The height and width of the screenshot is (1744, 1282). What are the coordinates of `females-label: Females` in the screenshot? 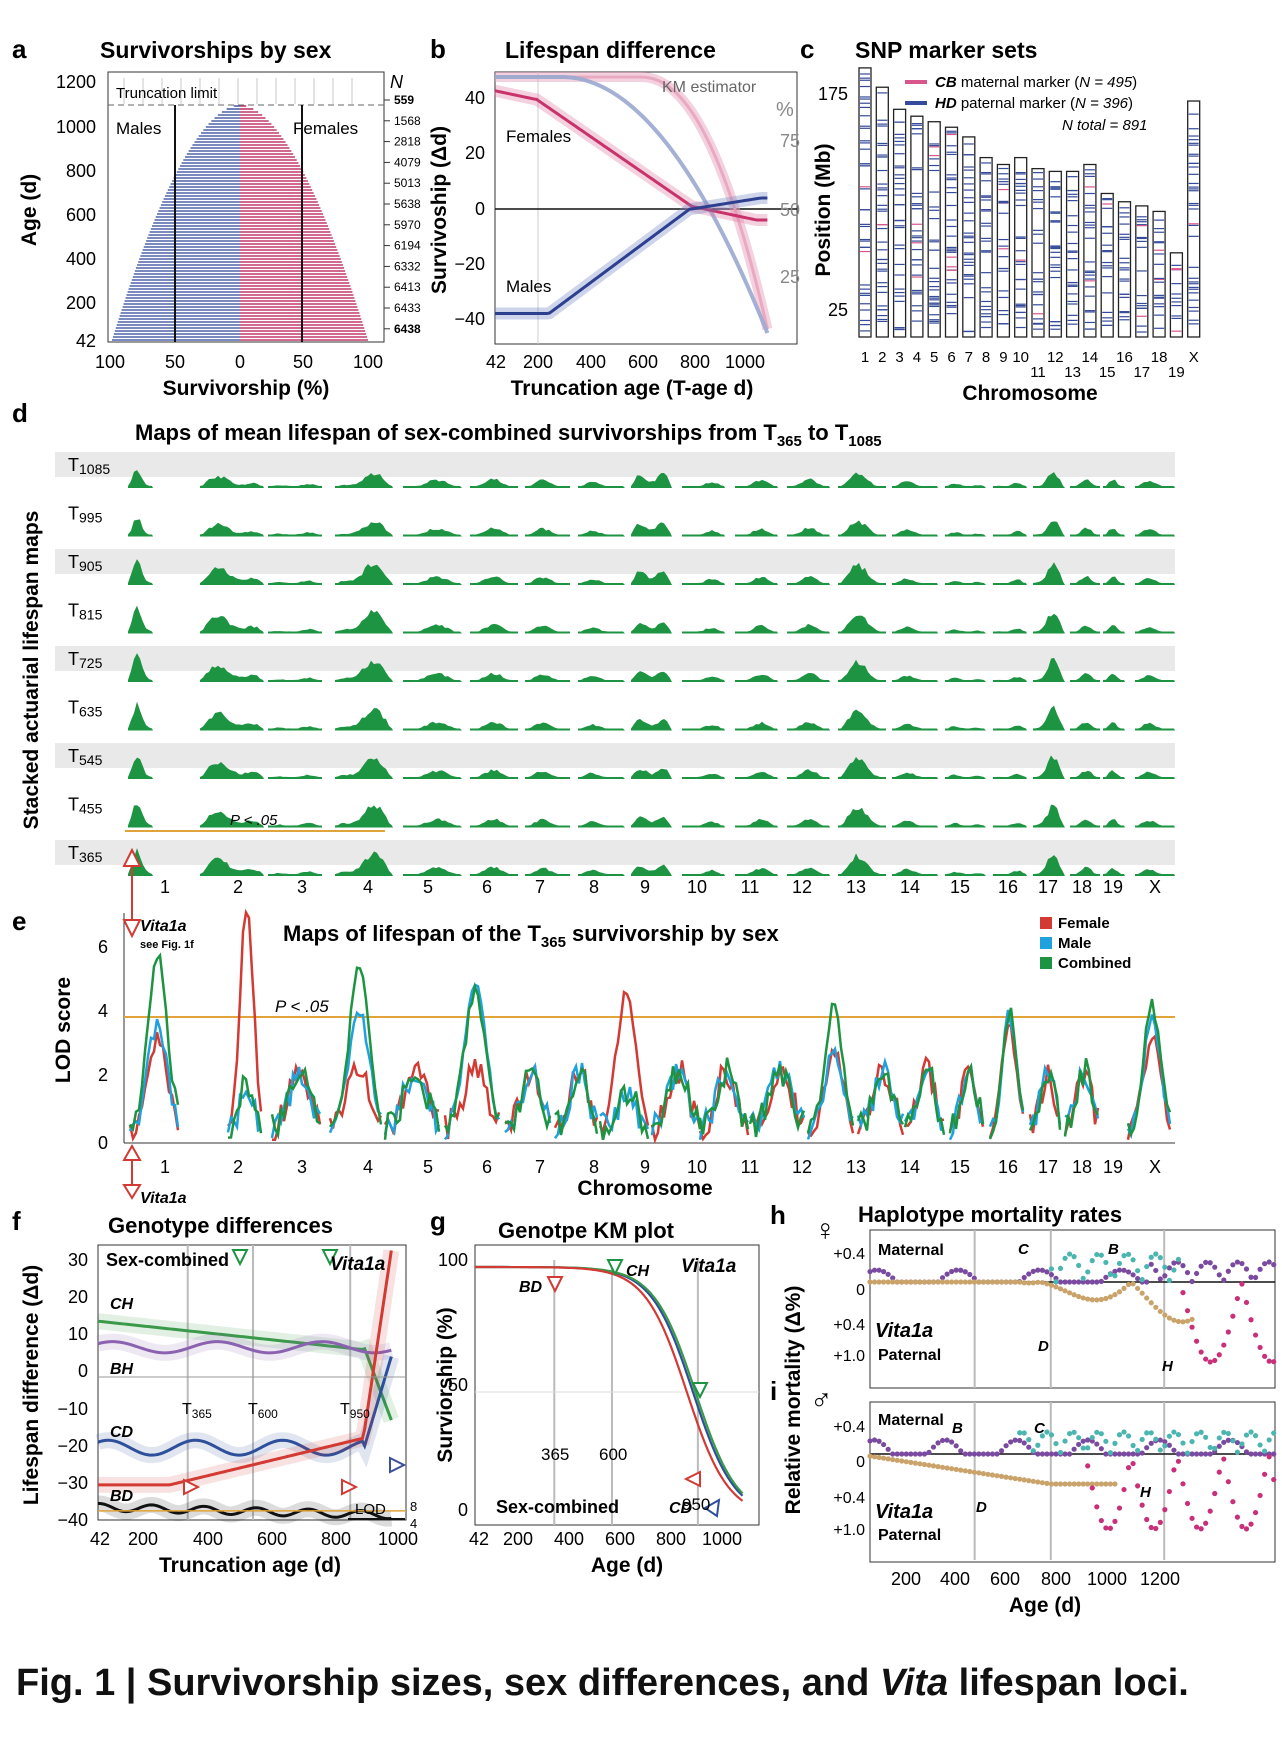 It's located at (325, 128).